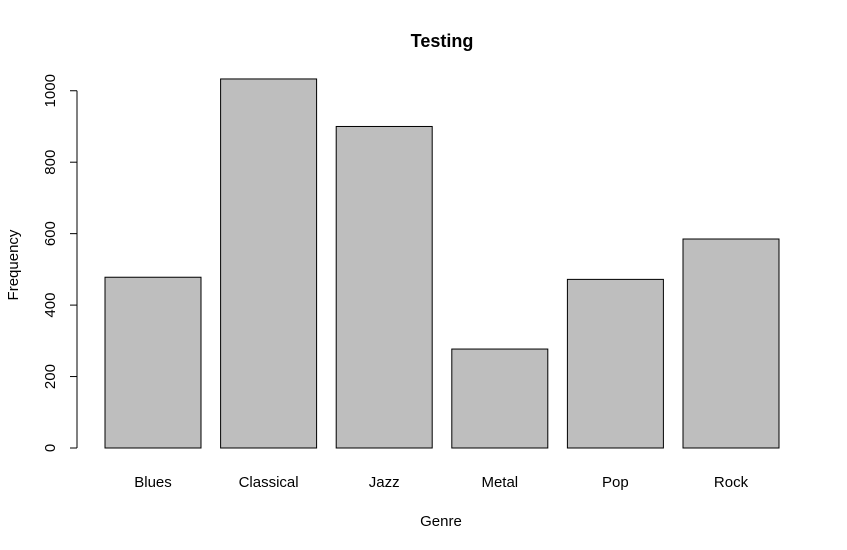 This screenshot has width=847, height=550. What do you see at coordinates (50, 376) in the screenshot?
I see `y-tick-label: 200` at bounding box center [50, 376].